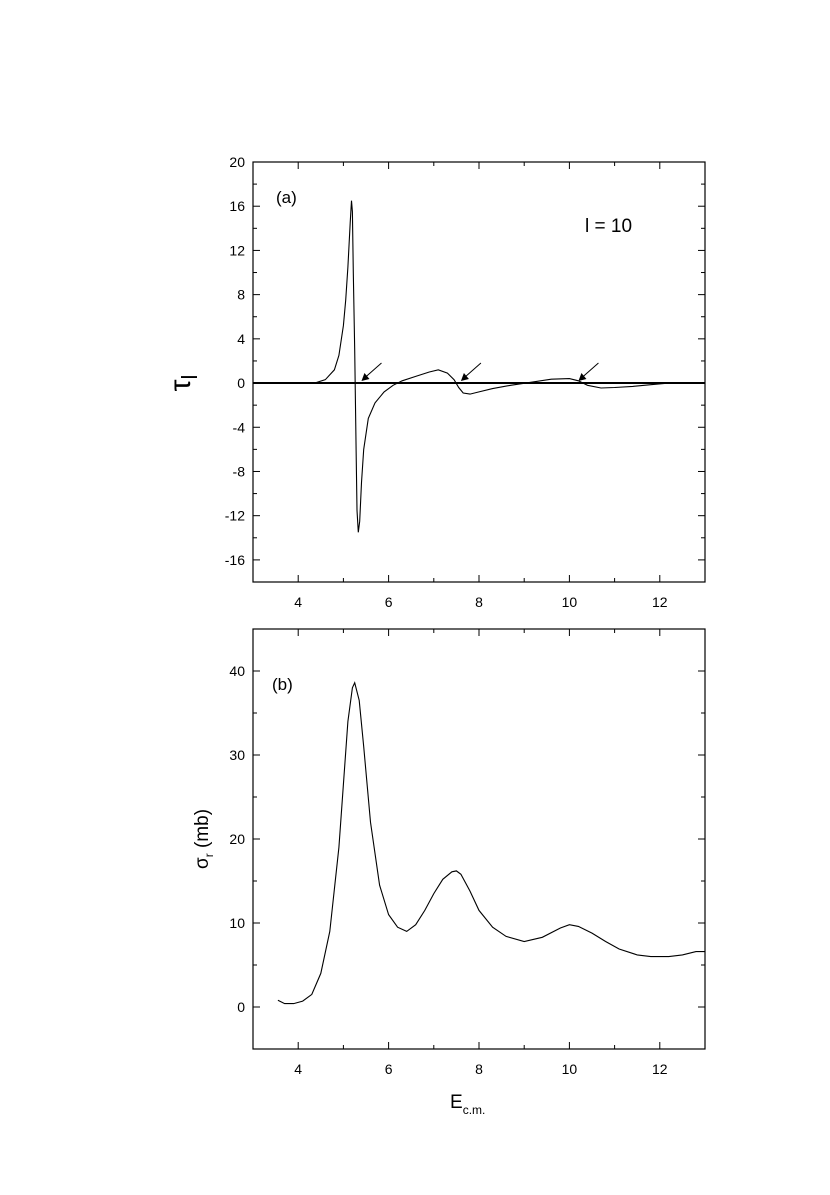 This screenshot has height=1195, width=830. What do you see at coordinates (241, 339) in the screenshot?
I see `y-tick-label: 4` at bounding box center [241, 339].